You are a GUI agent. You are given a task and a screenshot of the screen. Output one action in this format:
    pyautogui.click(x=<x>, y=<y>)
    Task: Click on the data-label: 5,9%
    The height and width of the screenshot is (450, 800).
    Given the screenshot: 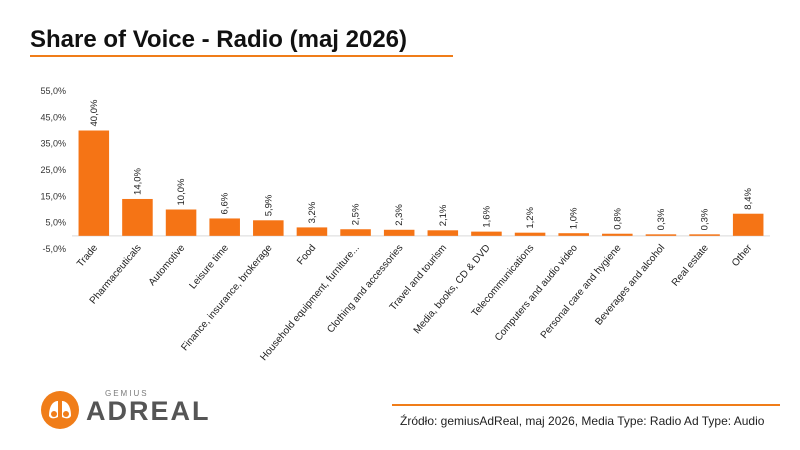 What is the action you would take?
    pyautogui.click(x=268, y=205)
    